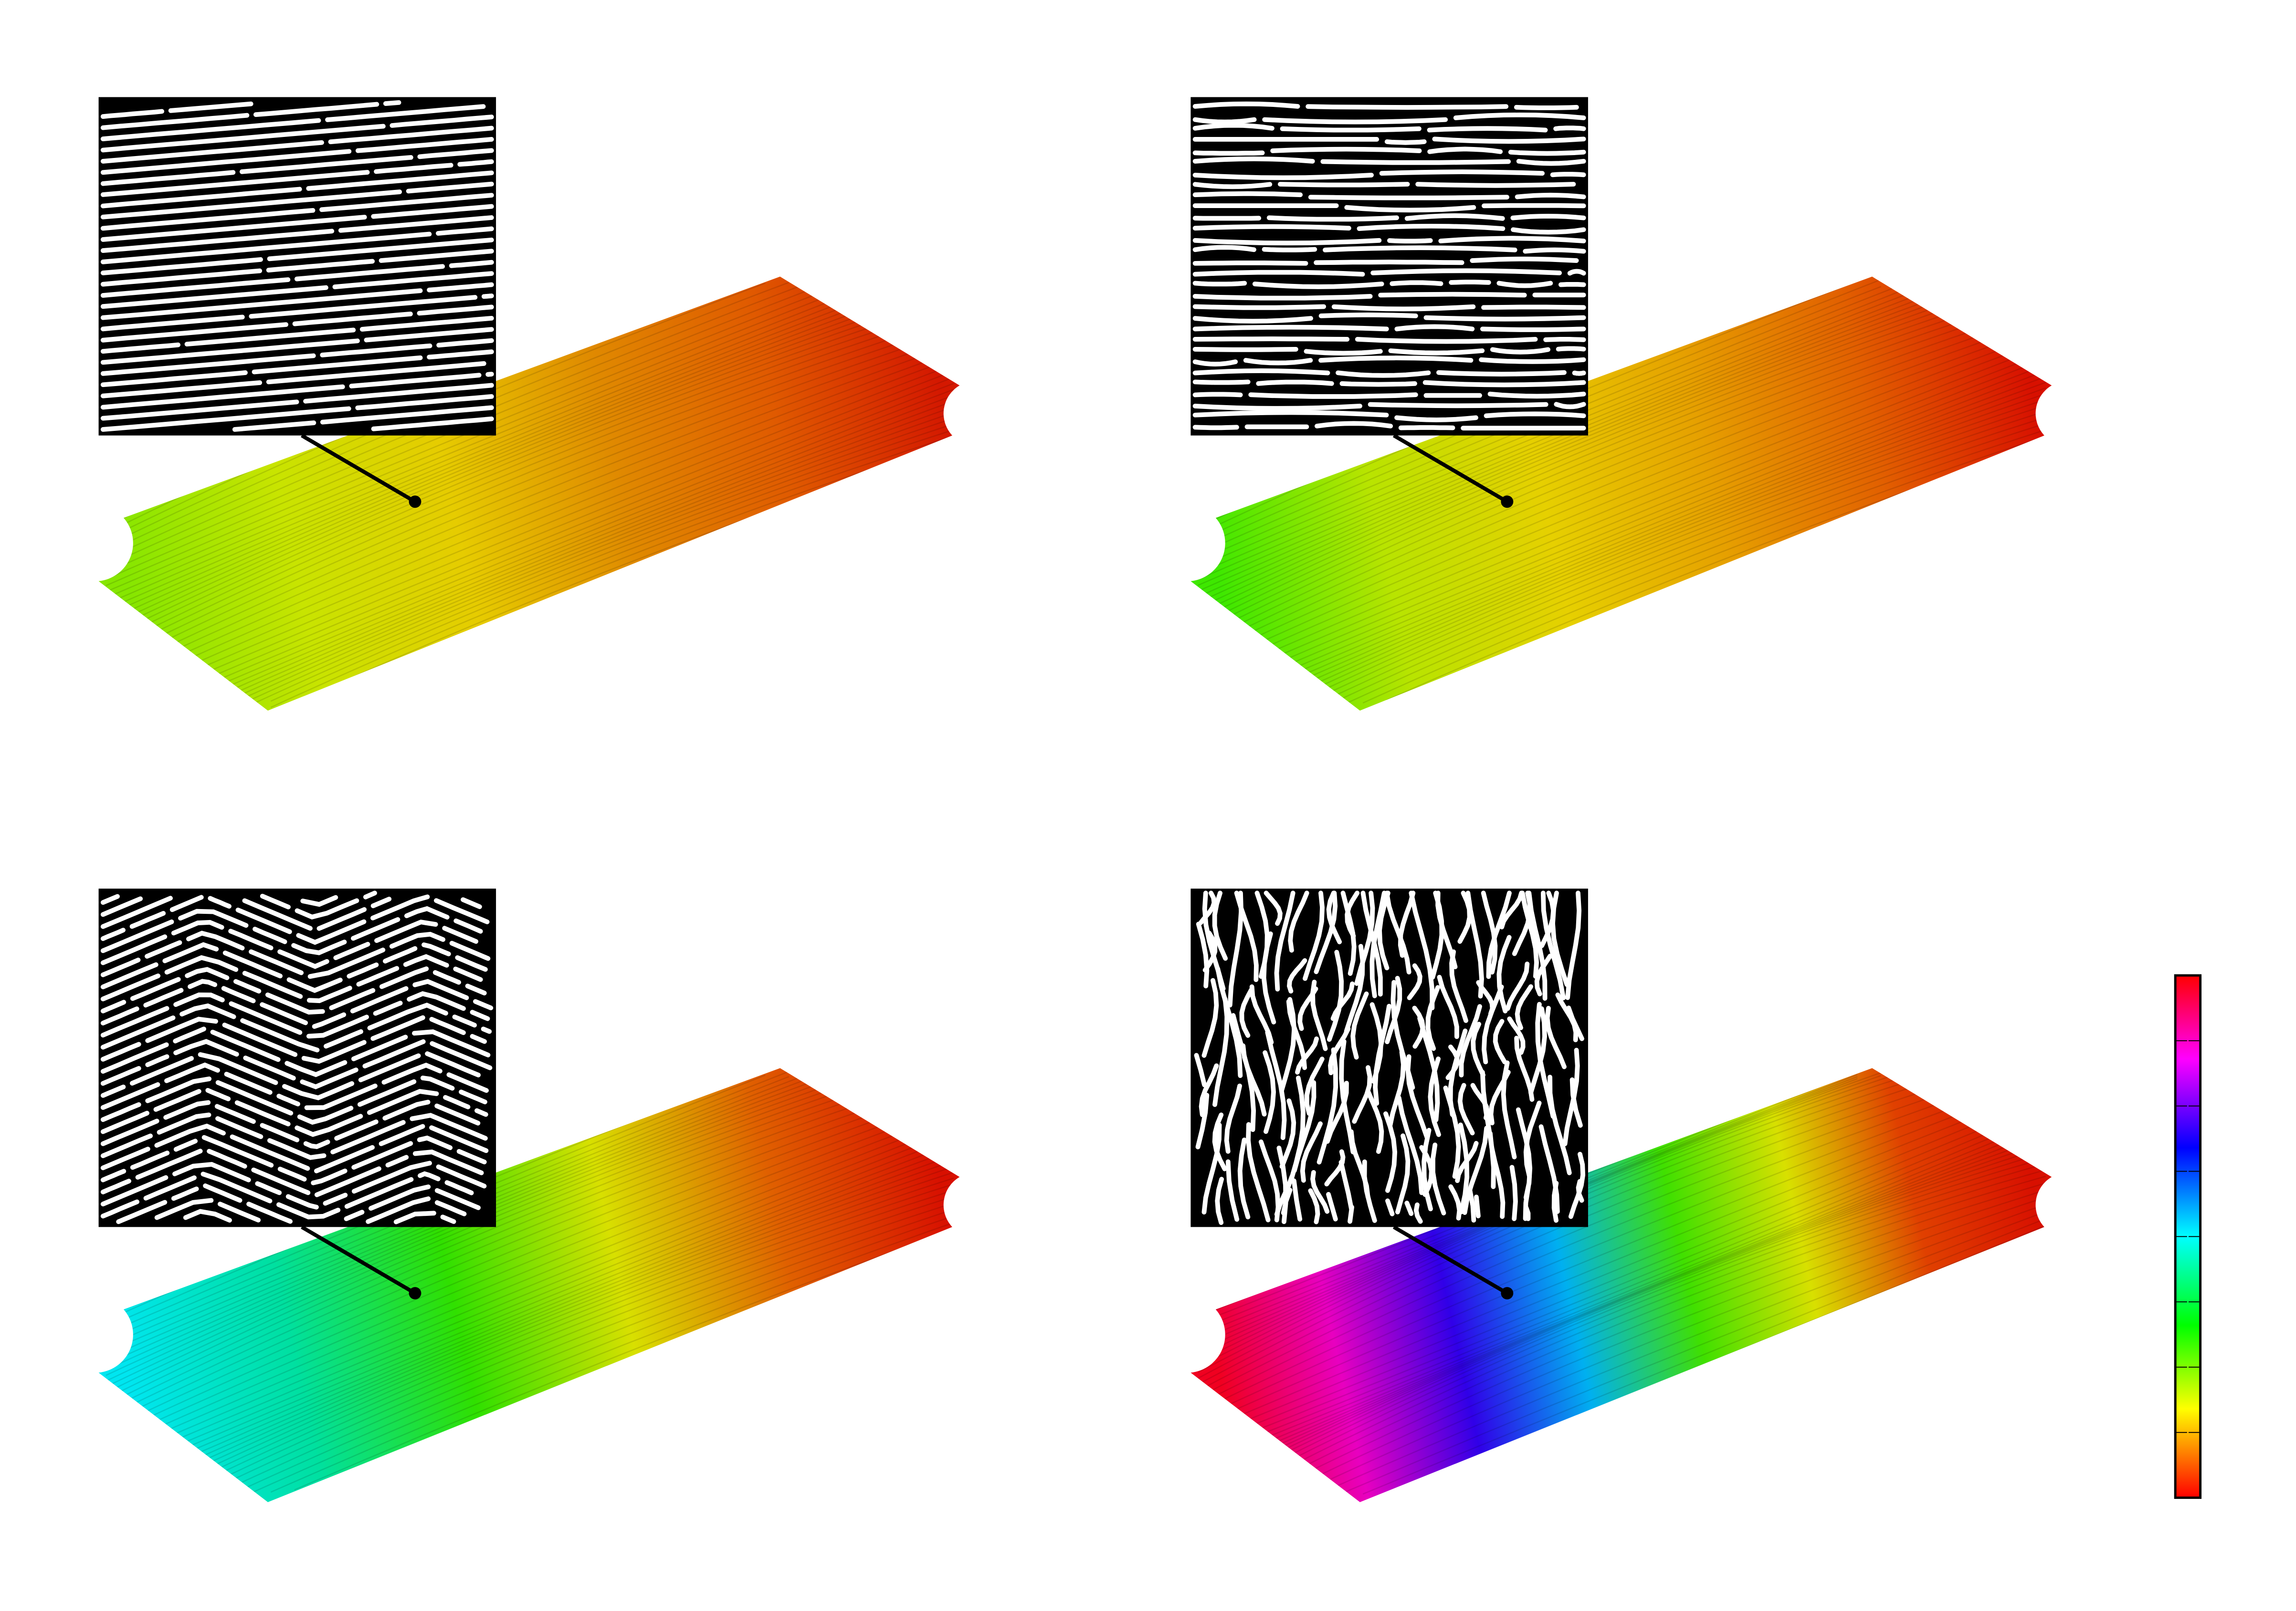 This screenshot has width=2296, height=1611. I want to click on inset-labyrinth-stripes, so click(1390, 1057).